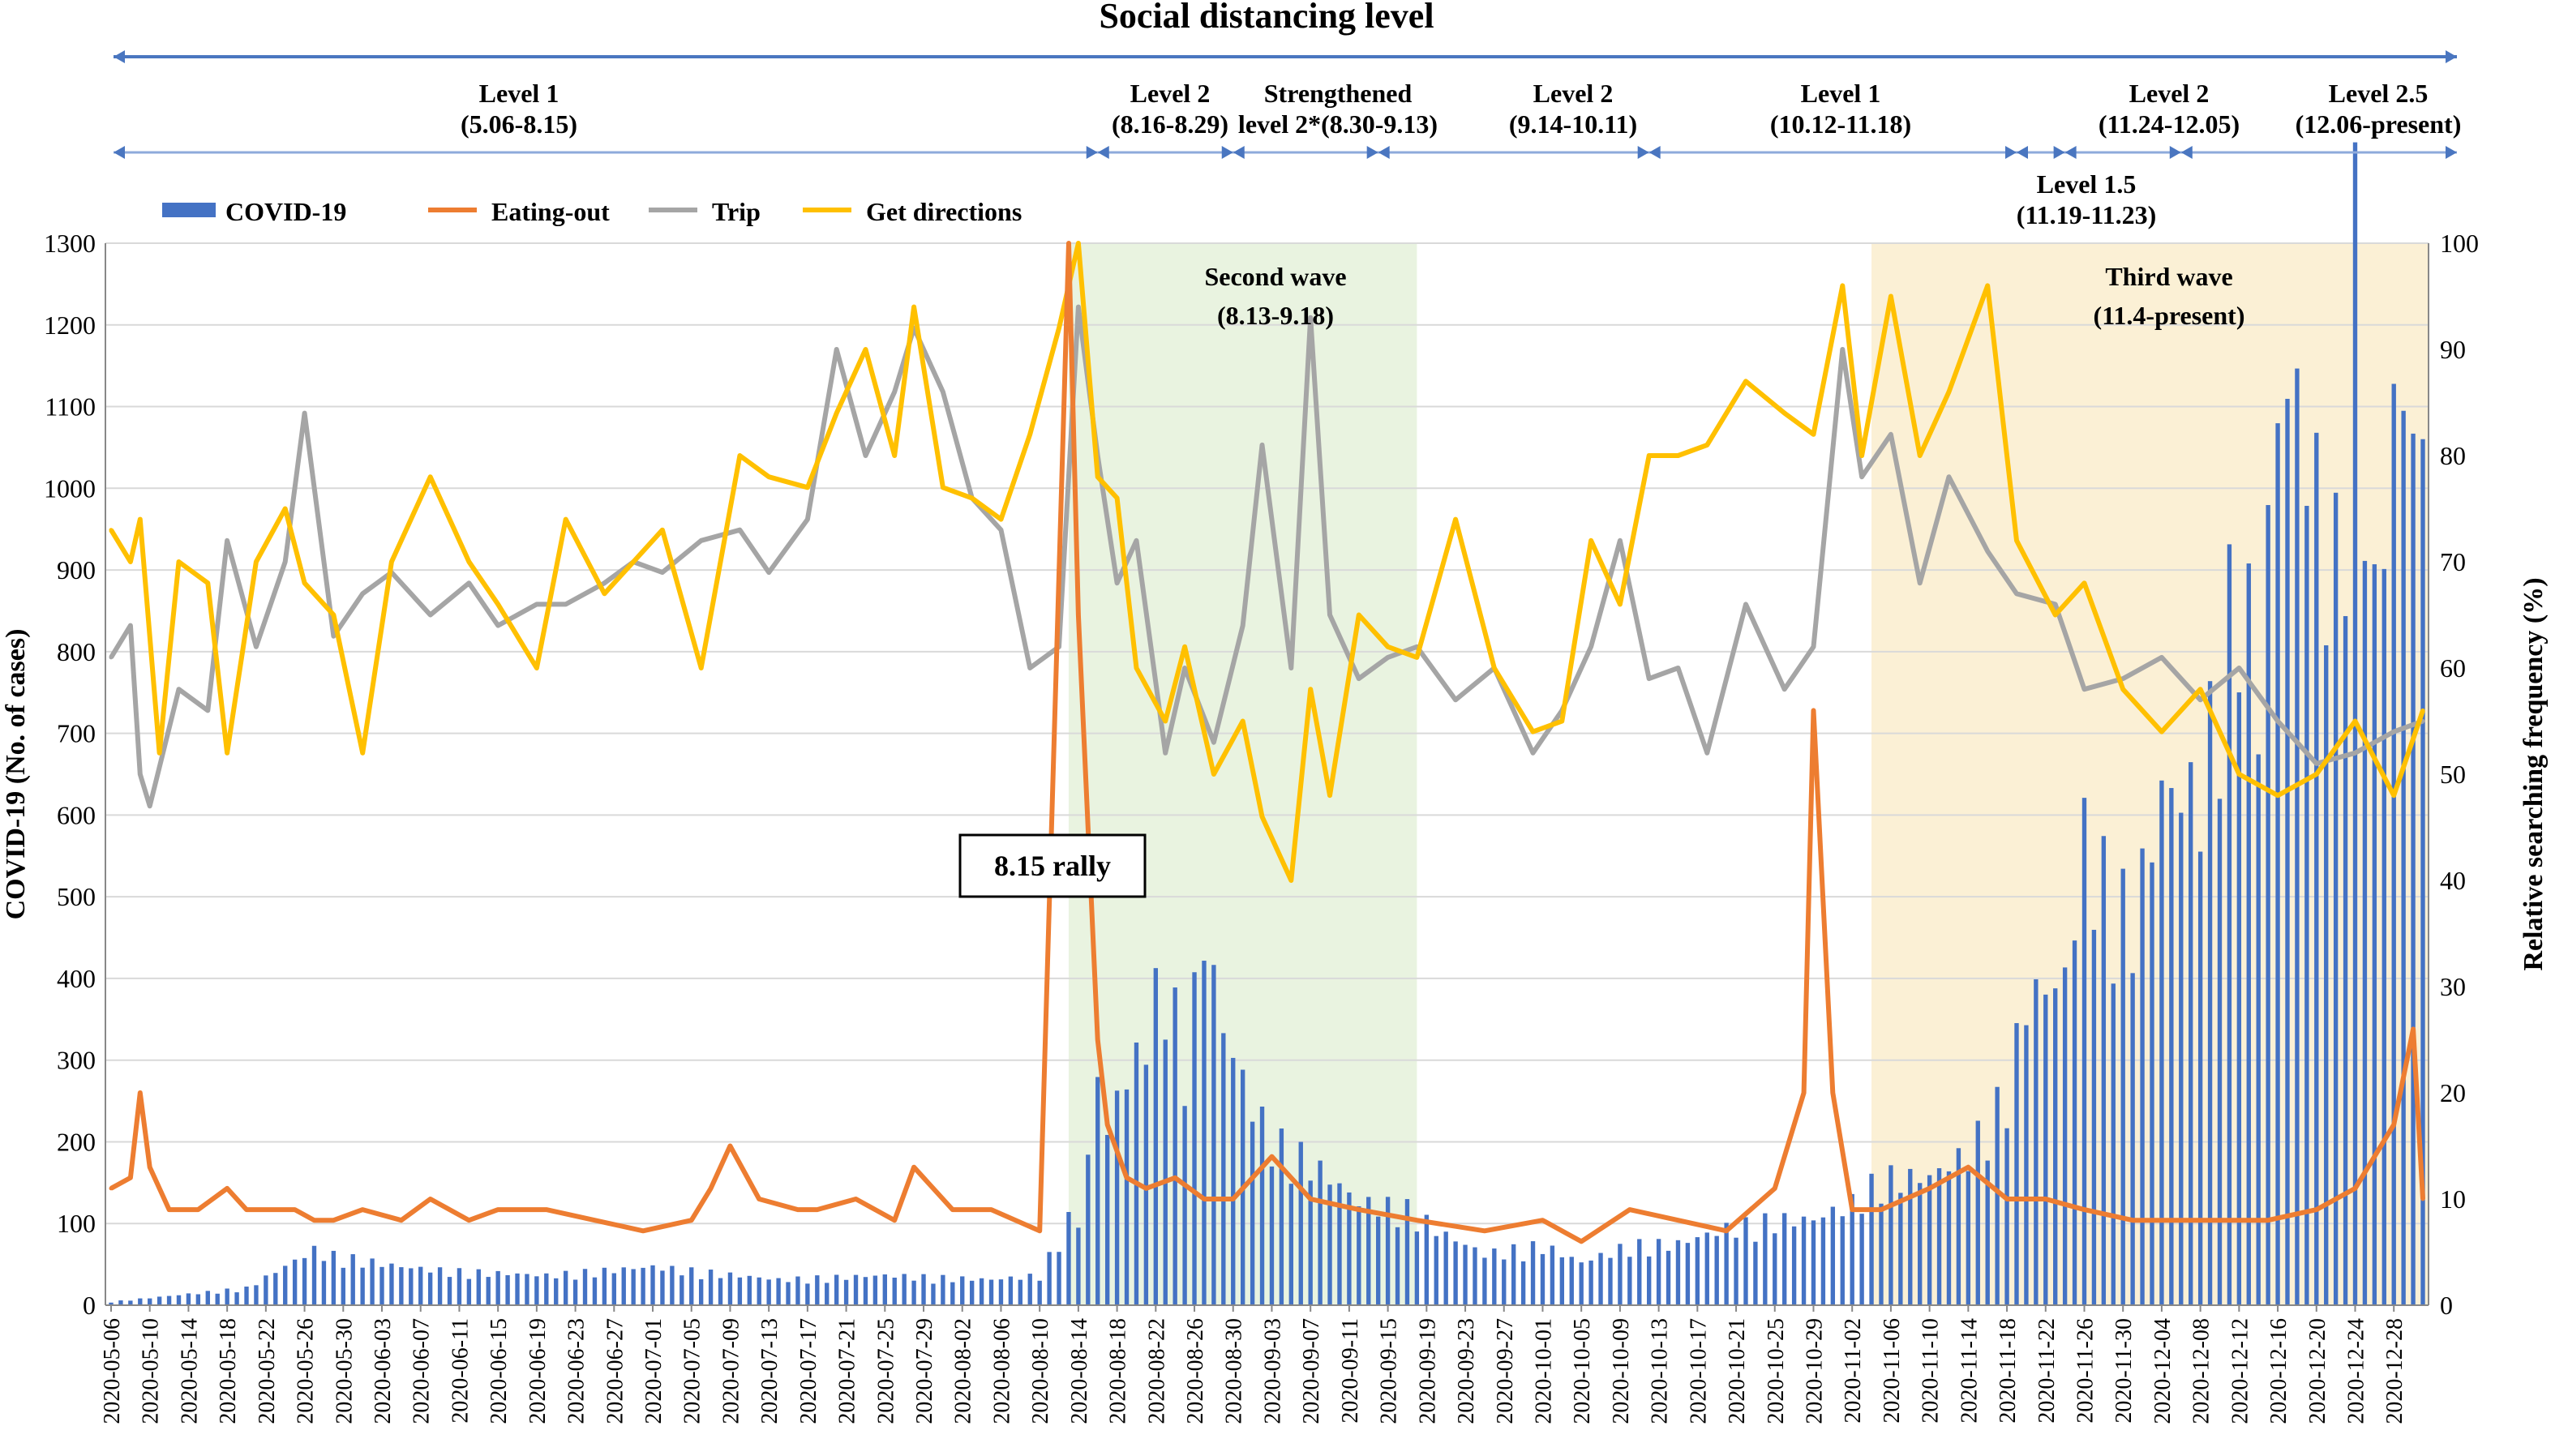 The height and width of the screenshot is (1456, 2568). I want to click on y-axis-right-title: Relative searching frequency (%), so click(2534, 773).